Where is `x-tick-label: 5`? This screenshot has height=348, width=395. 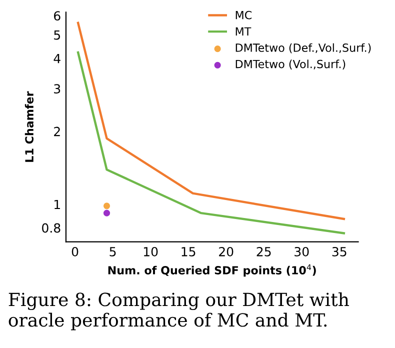 x-tick-label: 5 is located at coordinates (113, 251).